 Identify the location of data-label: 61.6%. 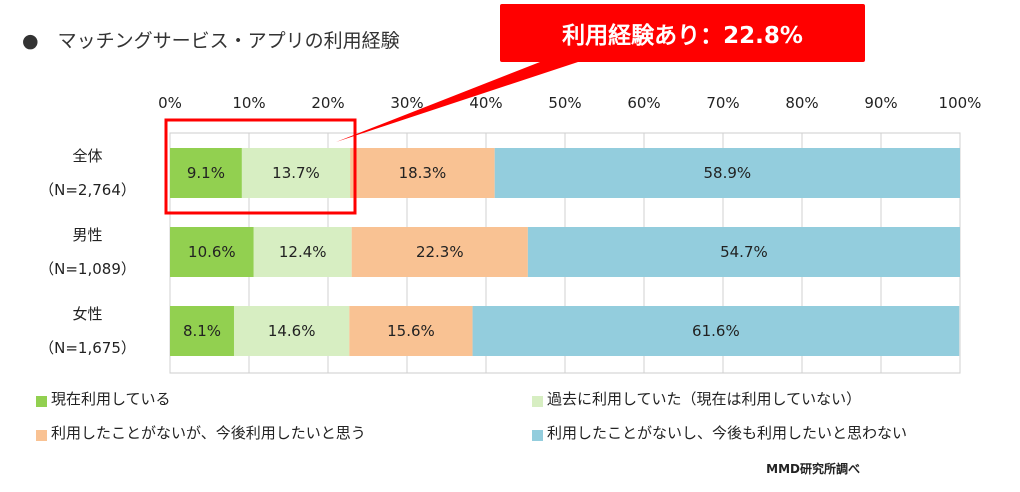
(716, 331).